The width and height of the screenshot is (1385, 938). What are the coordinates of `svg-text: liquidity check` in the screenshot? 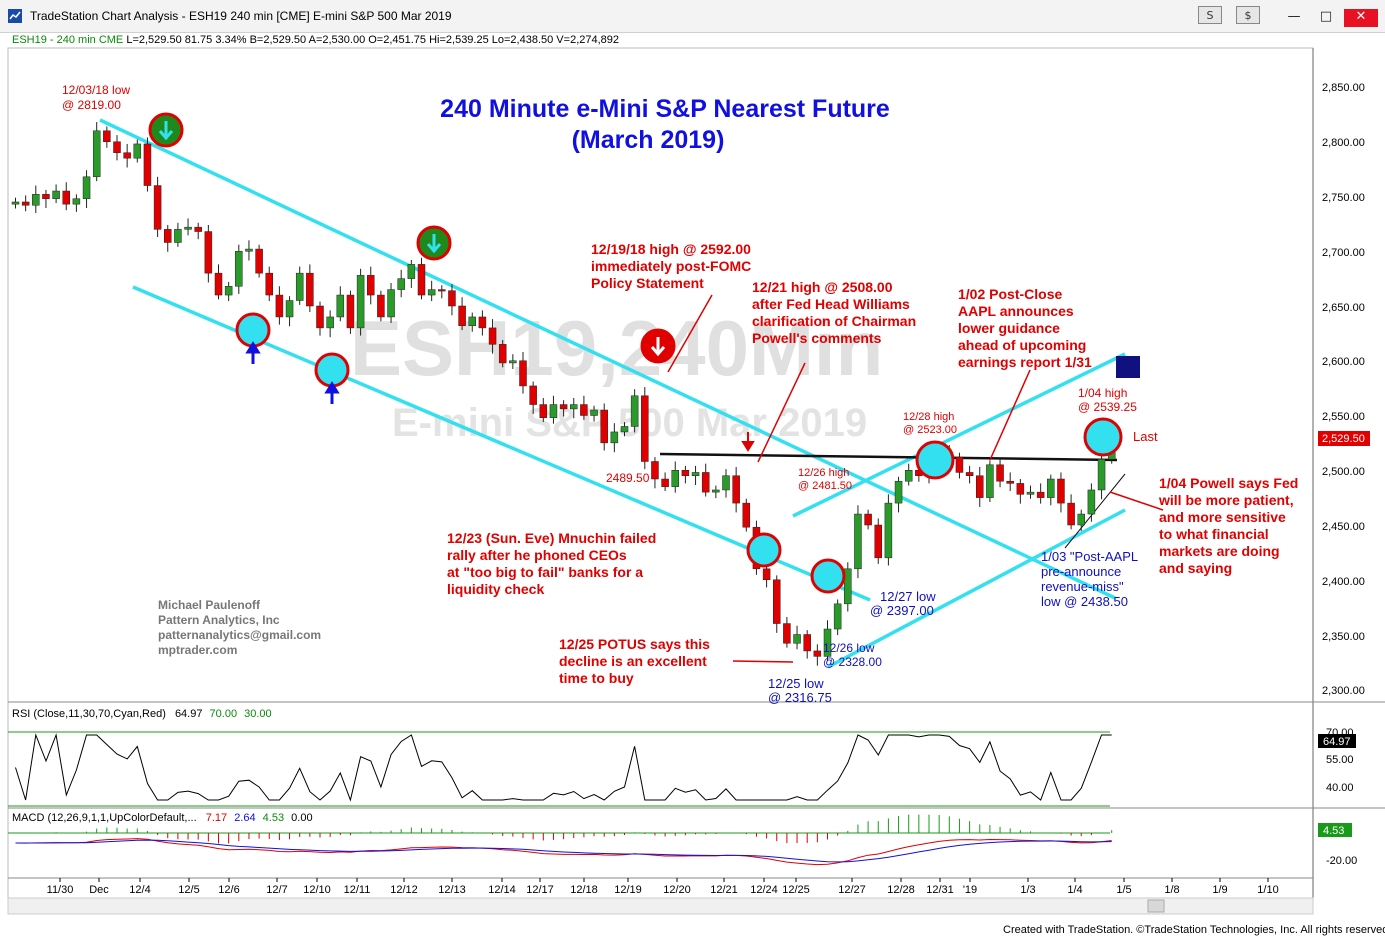 It's located at (495, 589).